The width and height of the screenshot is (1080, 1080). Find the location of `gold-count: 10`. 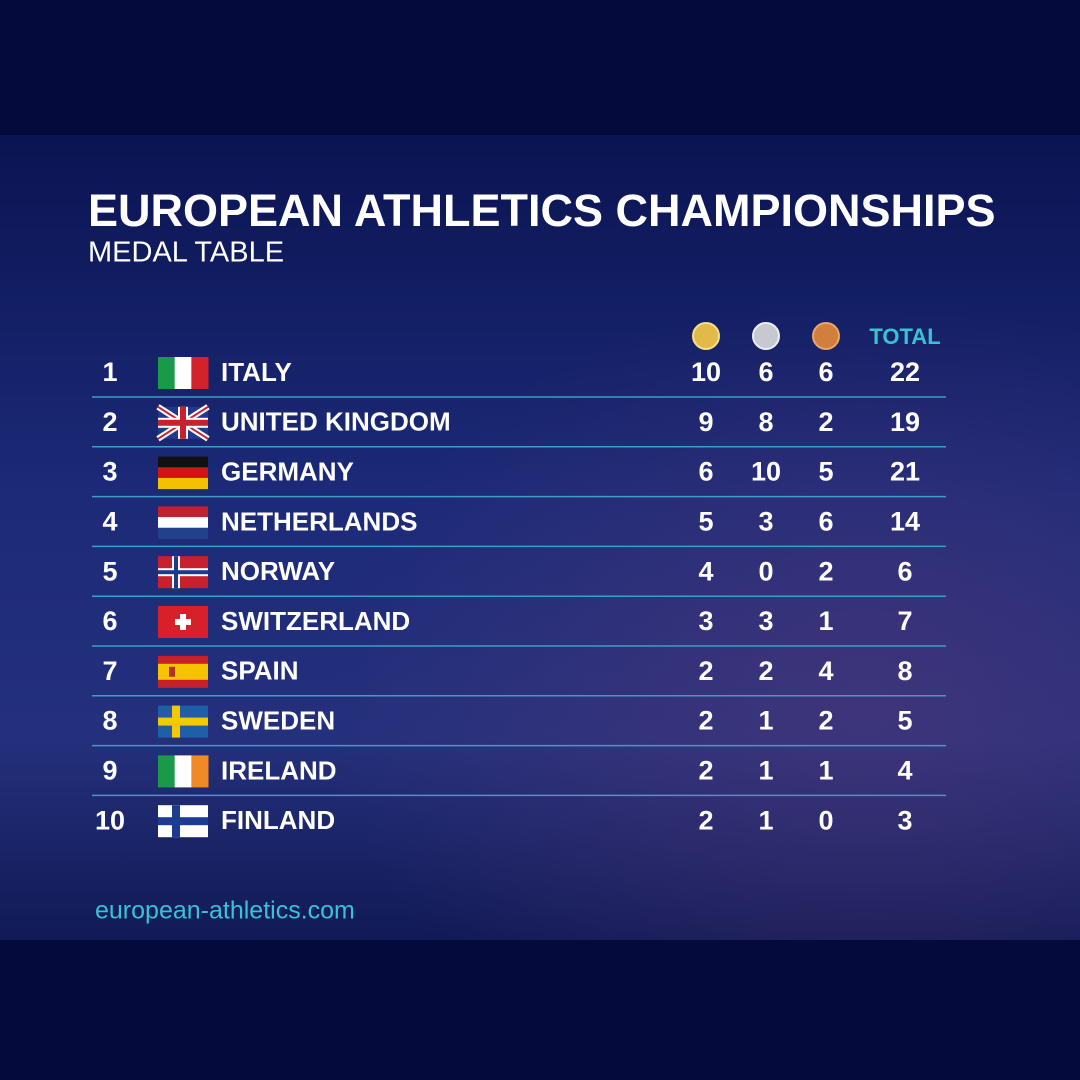

gold-count: 10 is located at coordinates (706, 372).